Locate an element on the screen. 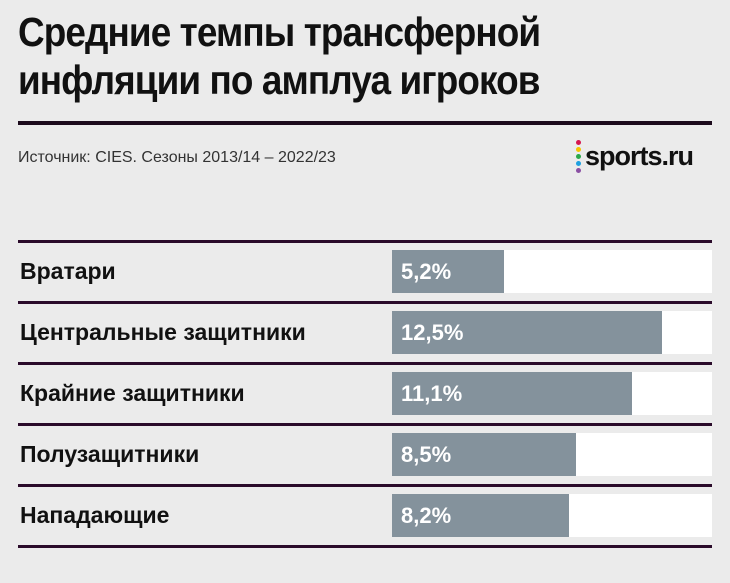 This screenshot has height=583, width=730. category-label: Вратари is located at coordinates (68, 271).